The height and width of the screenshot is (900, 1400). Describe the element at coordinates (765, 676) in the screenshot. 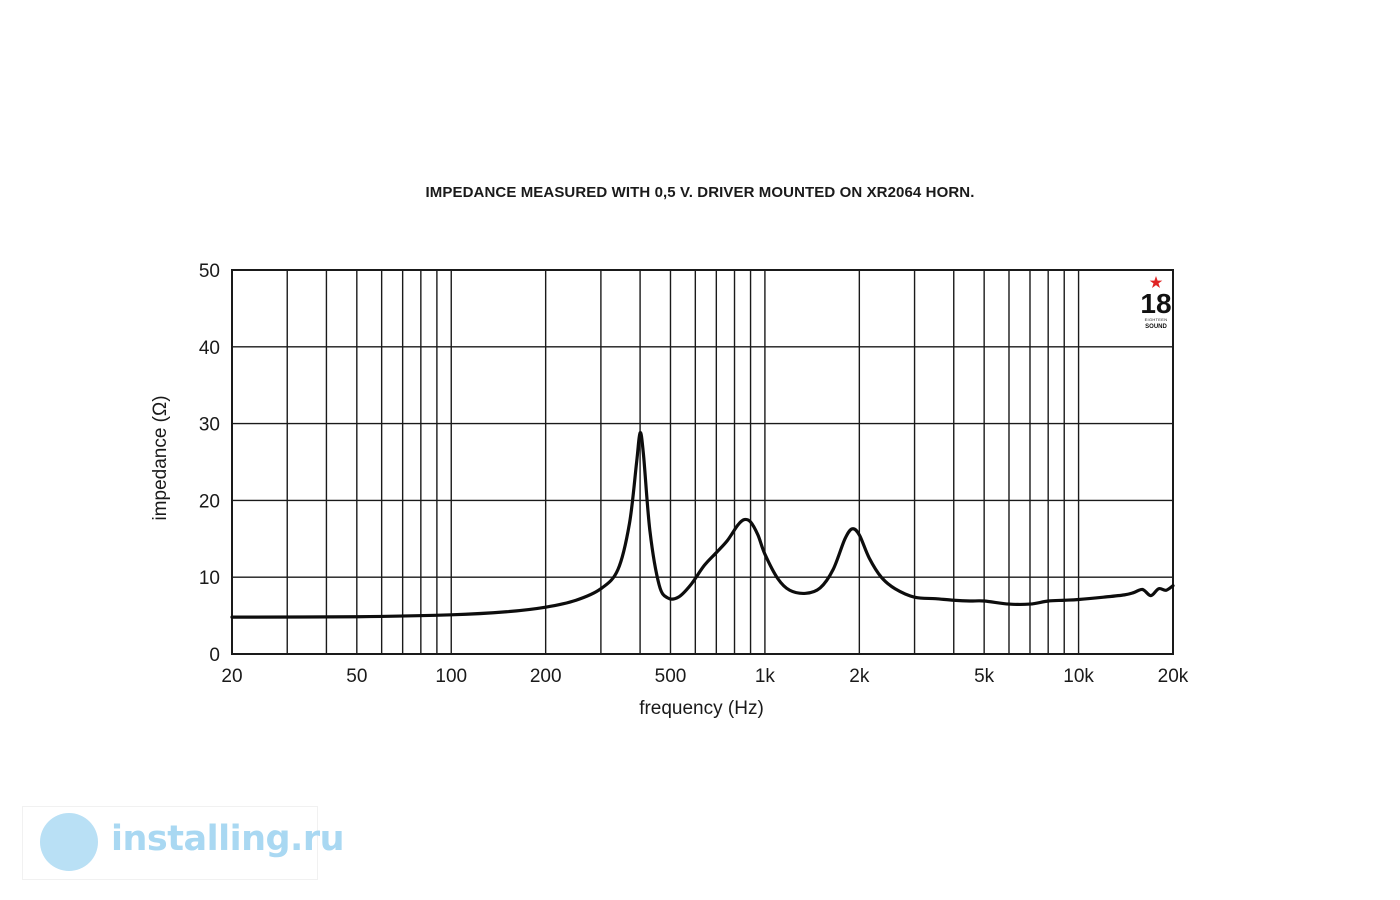

I see `x-tick-label: 1k` at that location.